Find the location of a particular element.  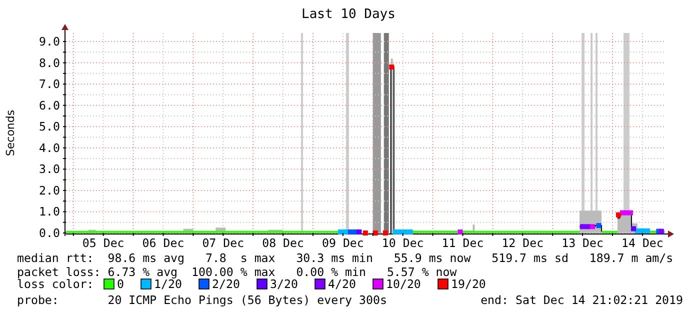

x-tick-label: 14 Dec is located at coordinates (643, 243).